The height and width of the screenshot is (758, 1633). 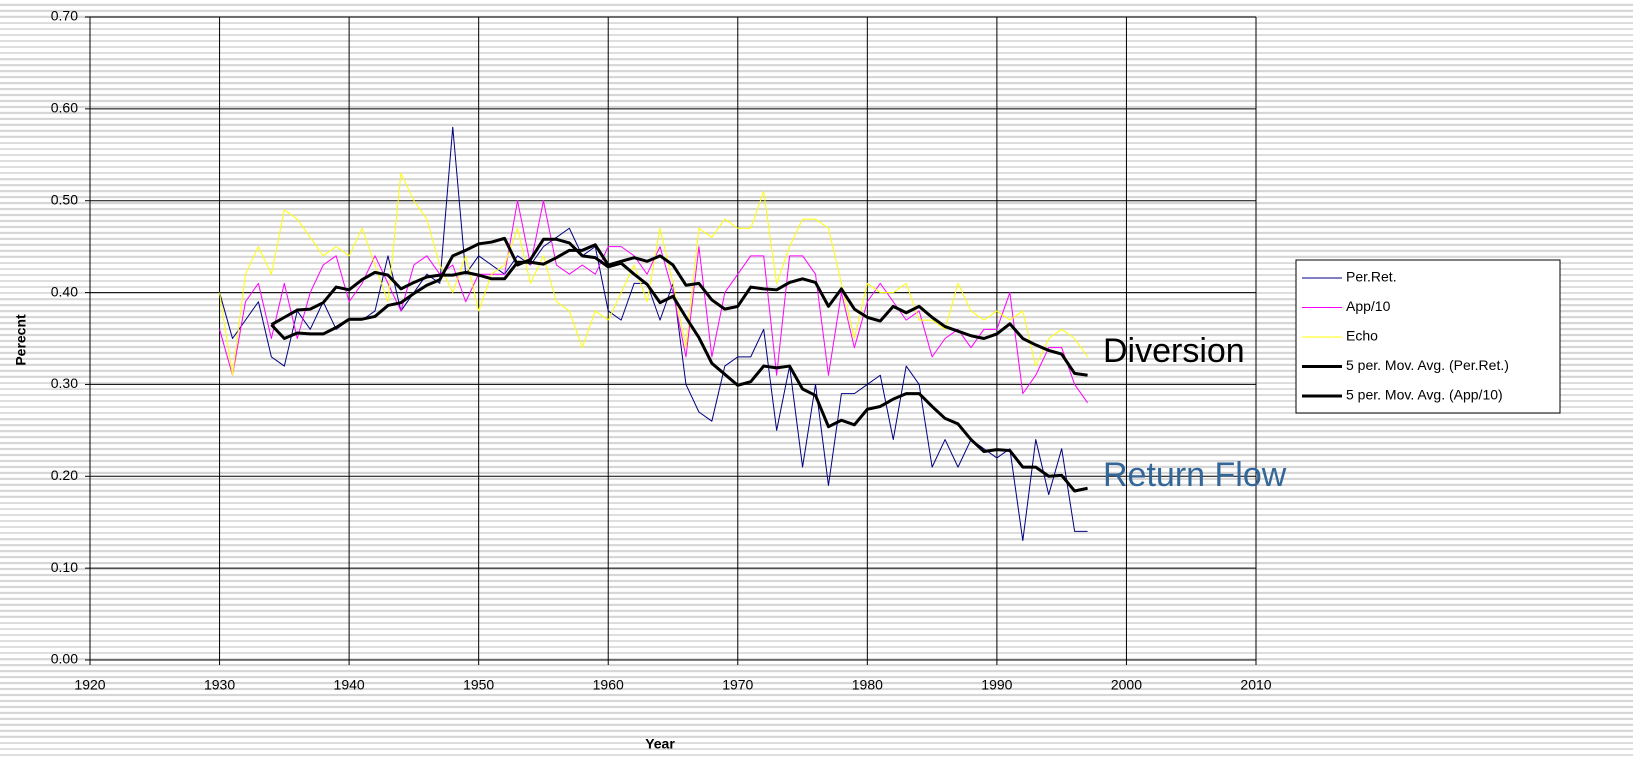 What do you see at coordinates (219, 685) in the screenshot?
I see `x-tick-label: 1930` at bounding box center [219, 685].